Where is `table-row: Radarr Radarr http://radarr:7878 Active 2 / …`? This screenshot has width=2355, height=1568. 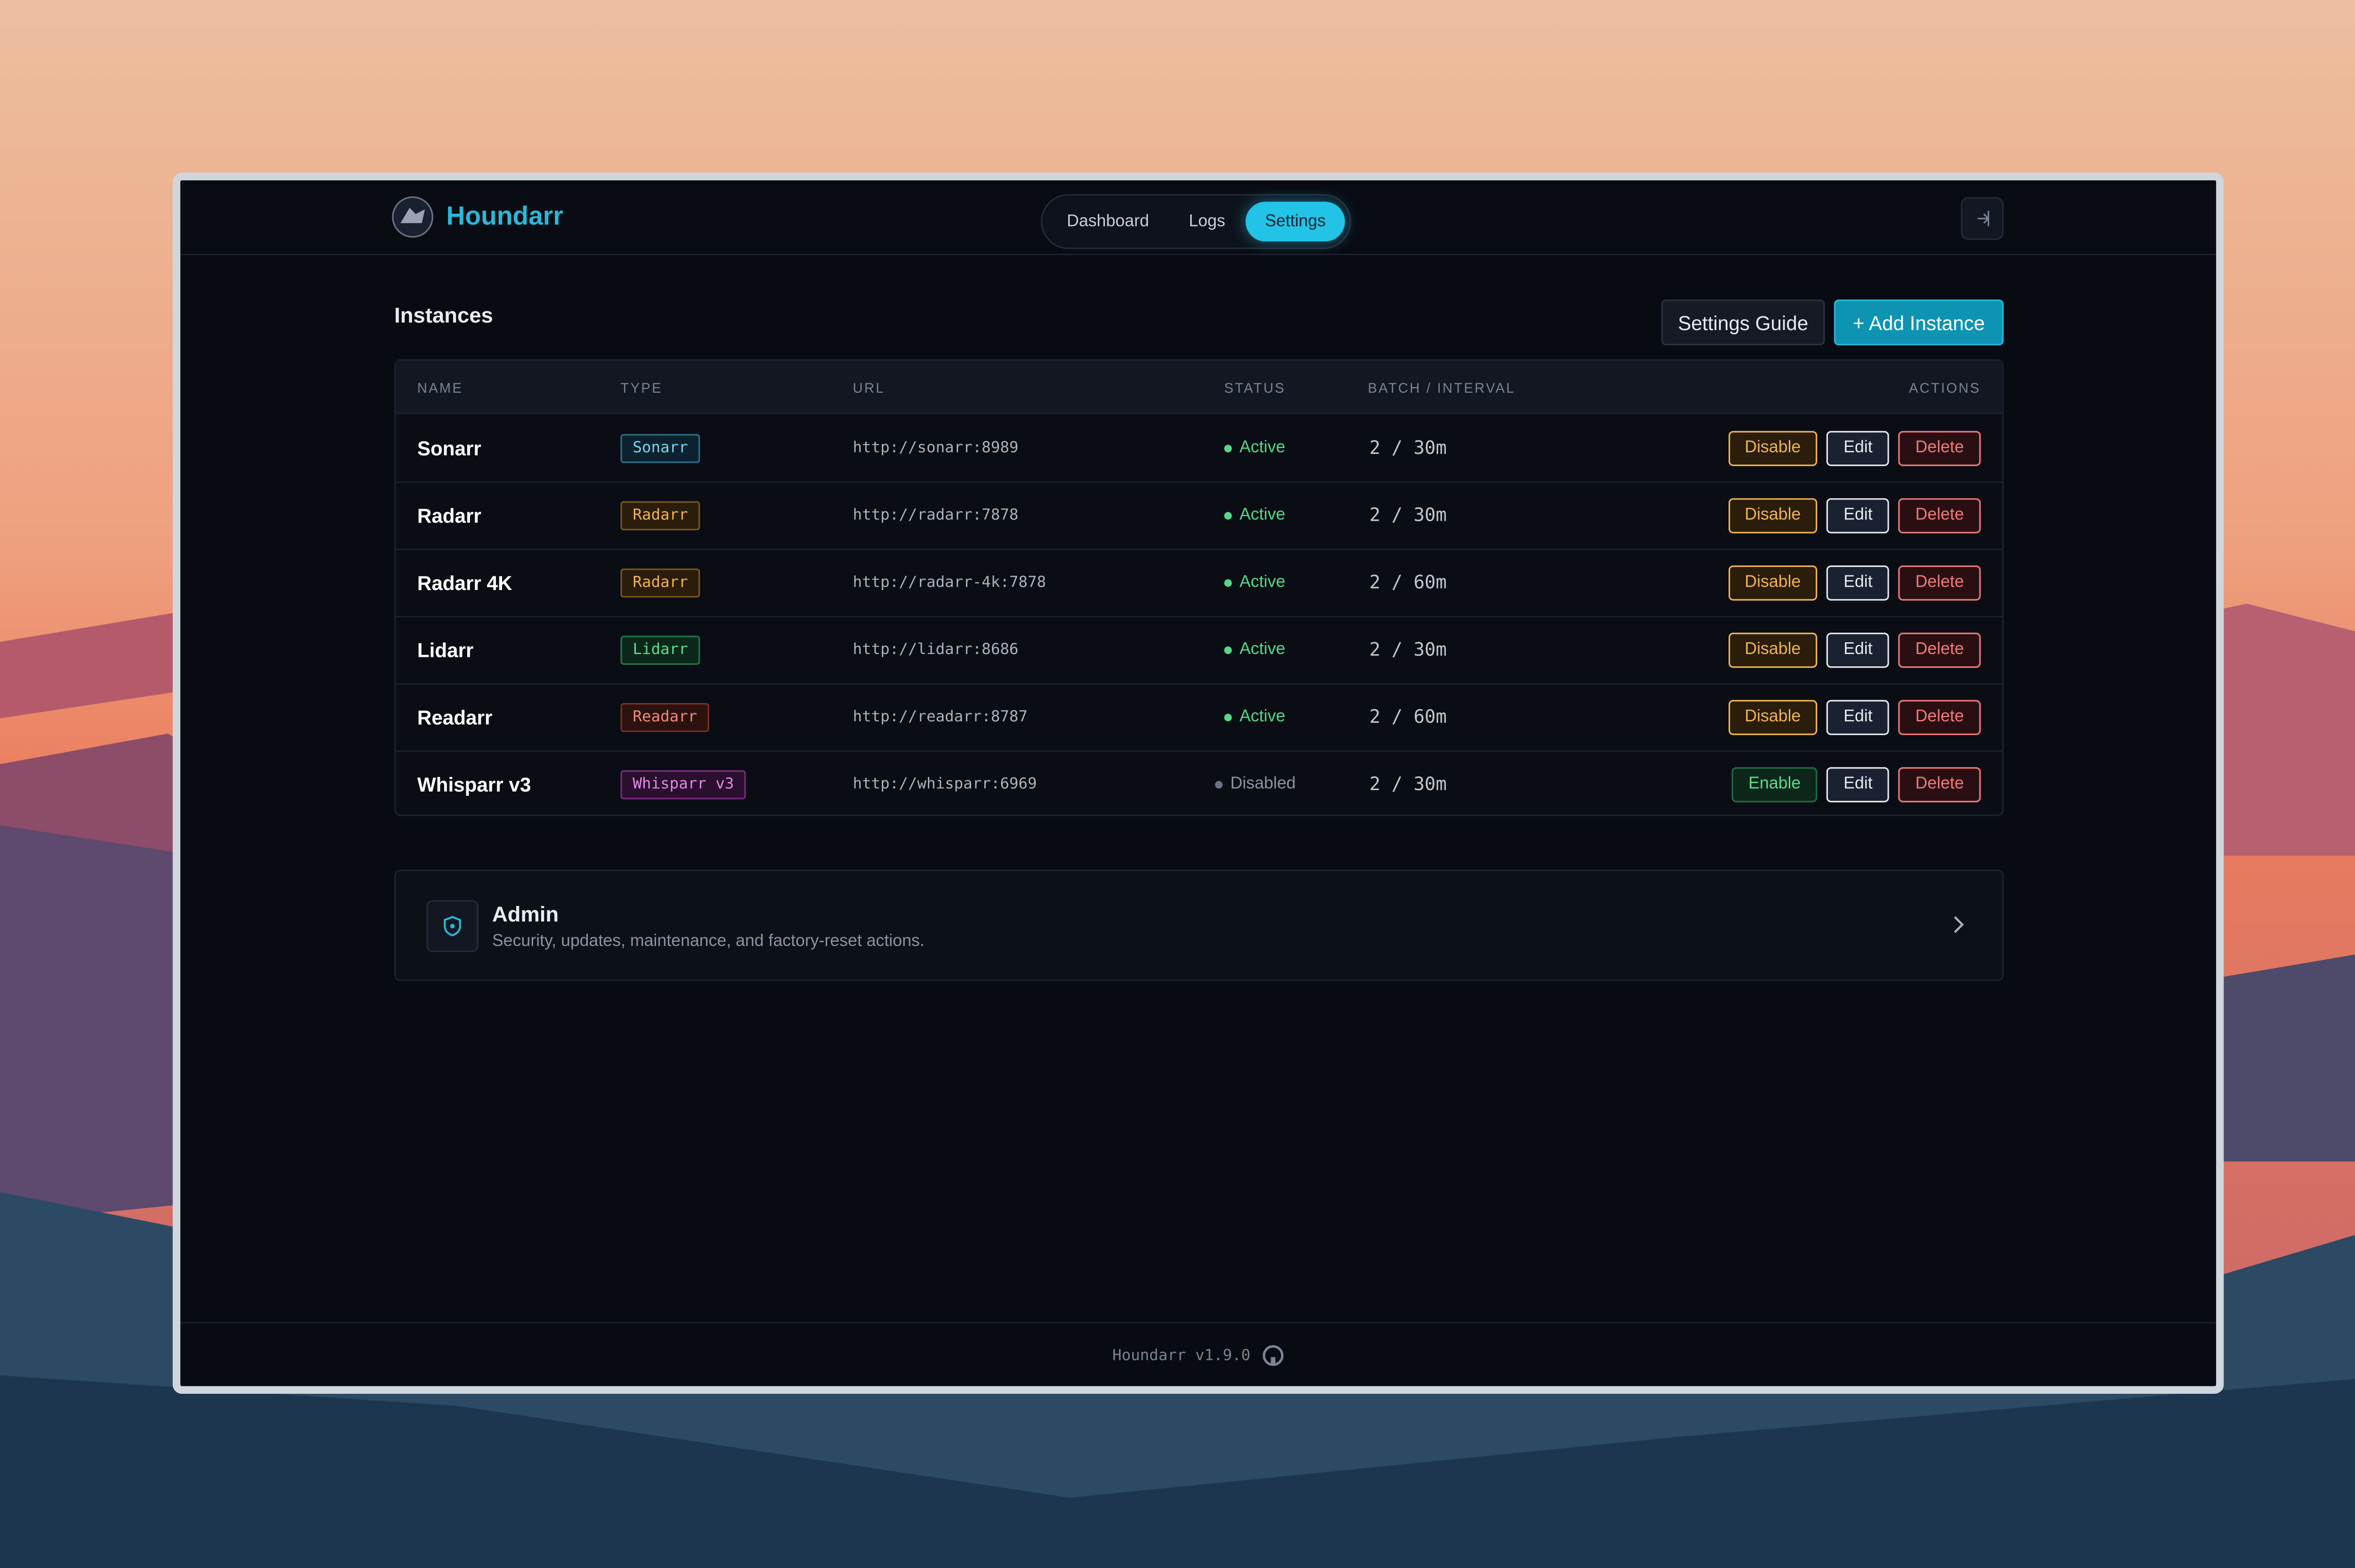
table-row: Radarr Radarr http://radarr:7878 Active 2 / … is located at coordinates (1199, 515).